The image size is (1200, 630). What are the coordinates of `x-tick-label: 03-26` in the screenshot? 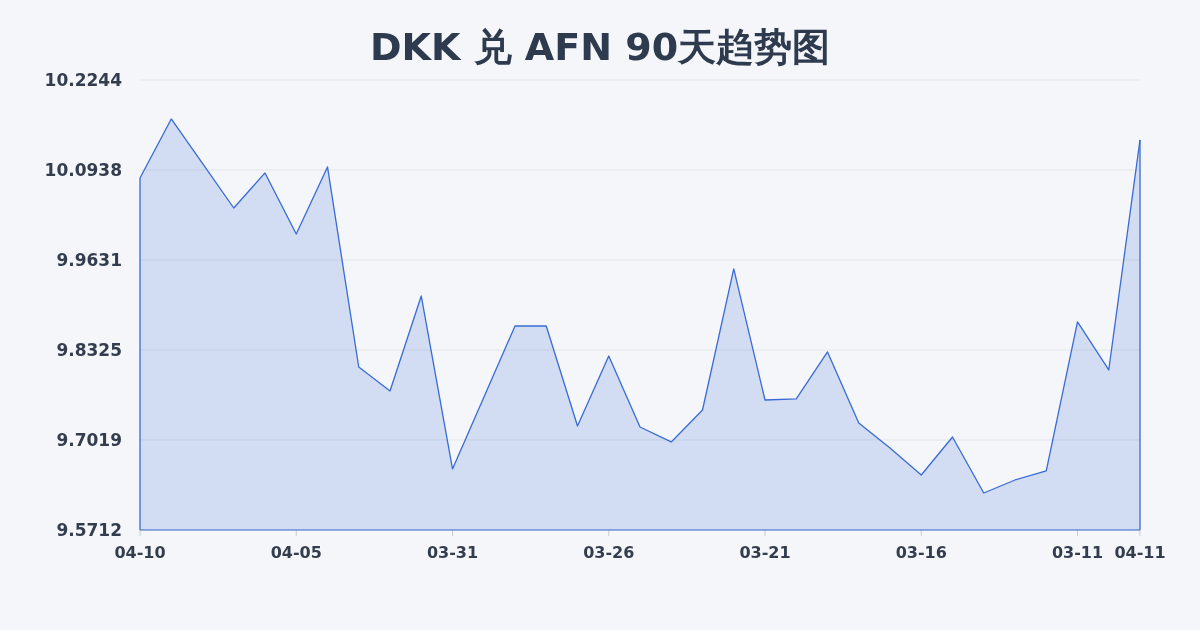 It's located at (609, 552).